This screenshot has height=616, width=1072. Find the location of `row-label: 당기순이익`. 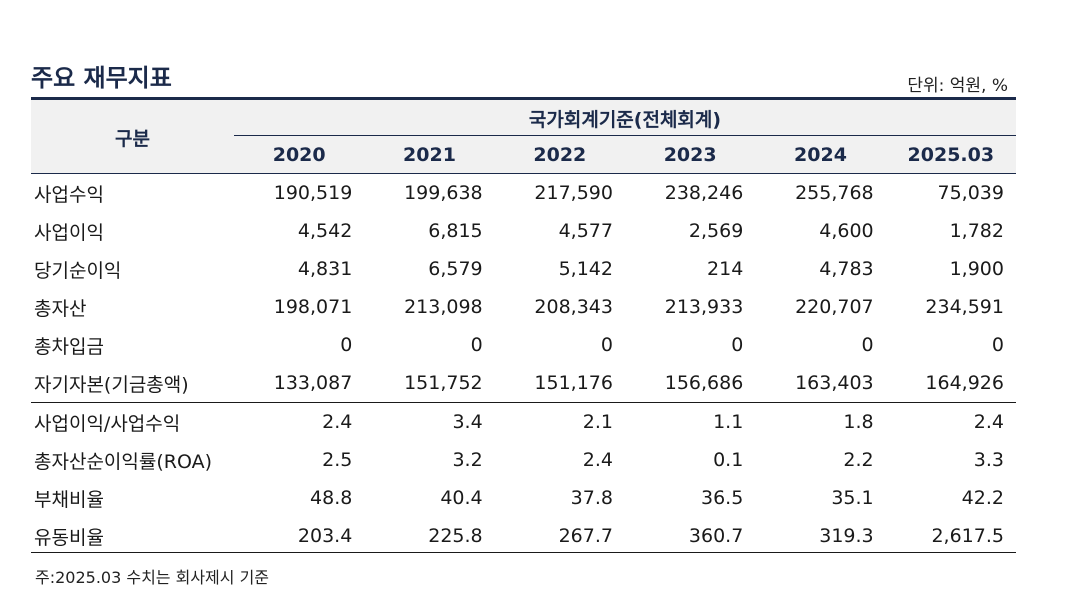

row-label: 당기순이익 is located at coordinates (78, 270).